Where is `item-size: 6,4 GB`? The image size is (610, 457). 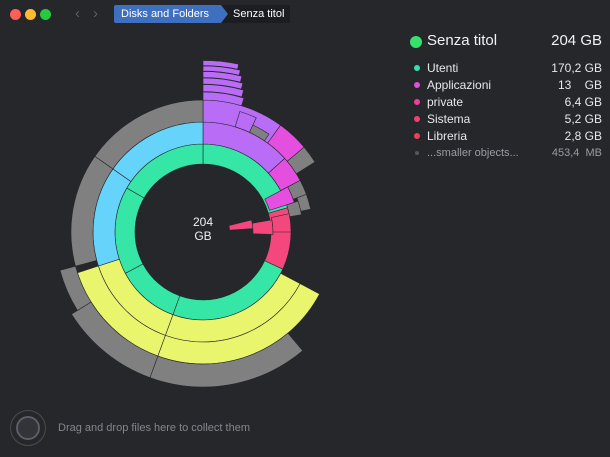
item-size: 6,4 GB is located at coordinates (583, 102).